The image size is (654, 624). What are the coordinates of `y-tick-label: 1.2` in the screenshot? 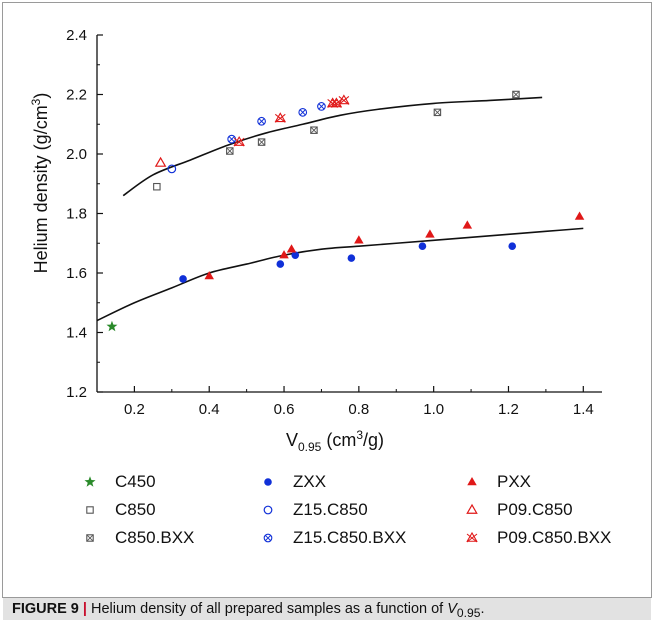 It's located at (76, 392).